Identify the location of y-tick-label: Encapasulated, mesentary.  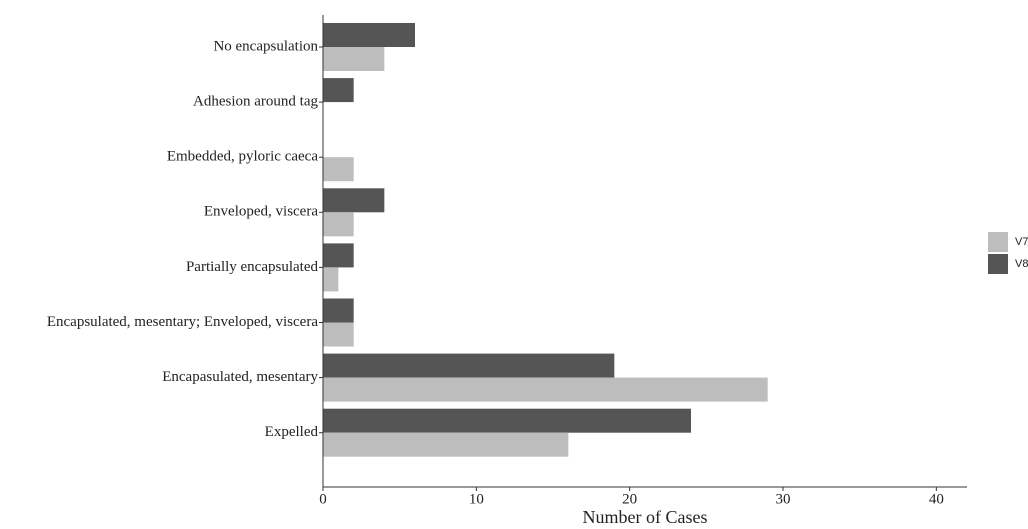
(240, 377).